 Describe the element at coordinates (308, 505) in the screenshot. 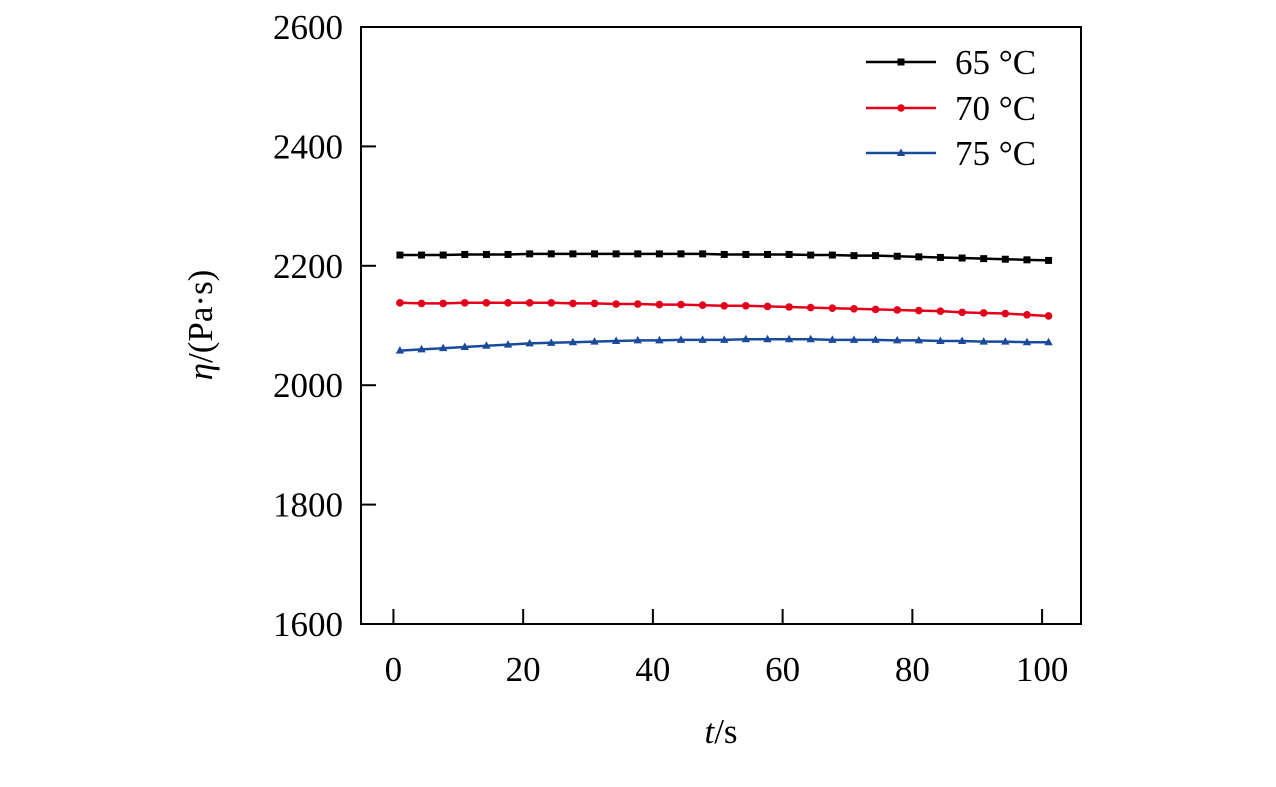

I see `y-tick-label: 1800` at that location.